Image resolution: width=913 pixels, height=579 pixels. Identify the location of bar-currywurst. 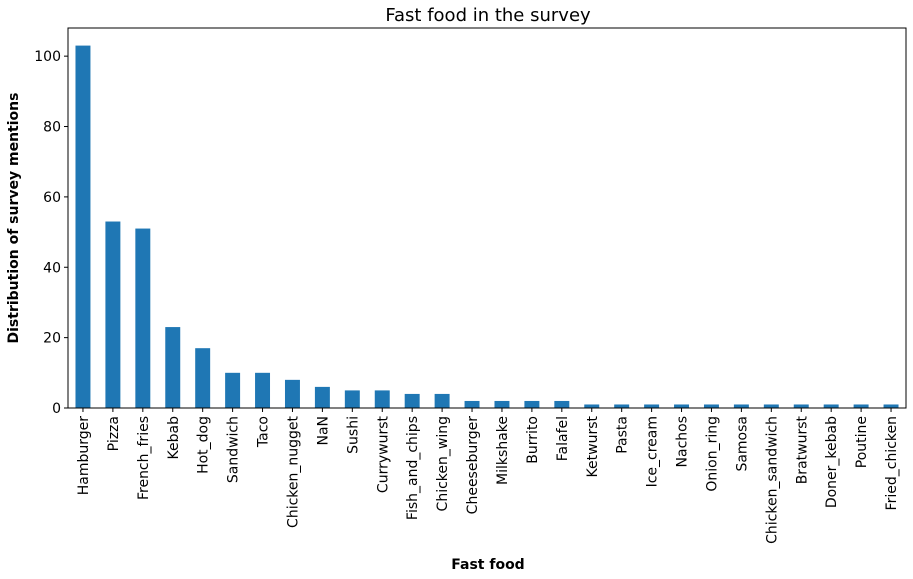
(382, 399).